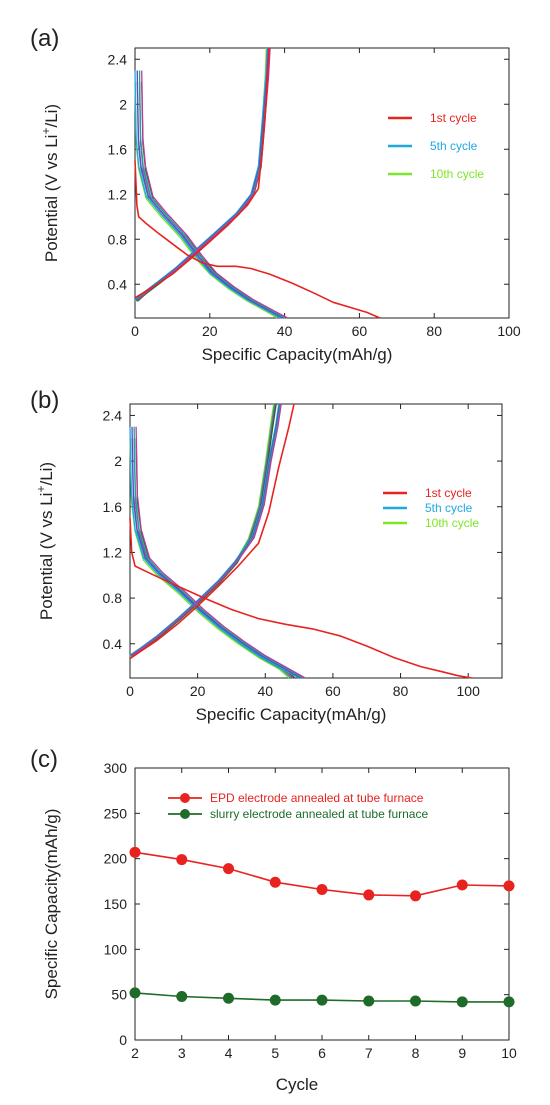 This screenshot has height=1105, width=550. I want to click on curve-1st-cycle-discharge, so click(300, 598).